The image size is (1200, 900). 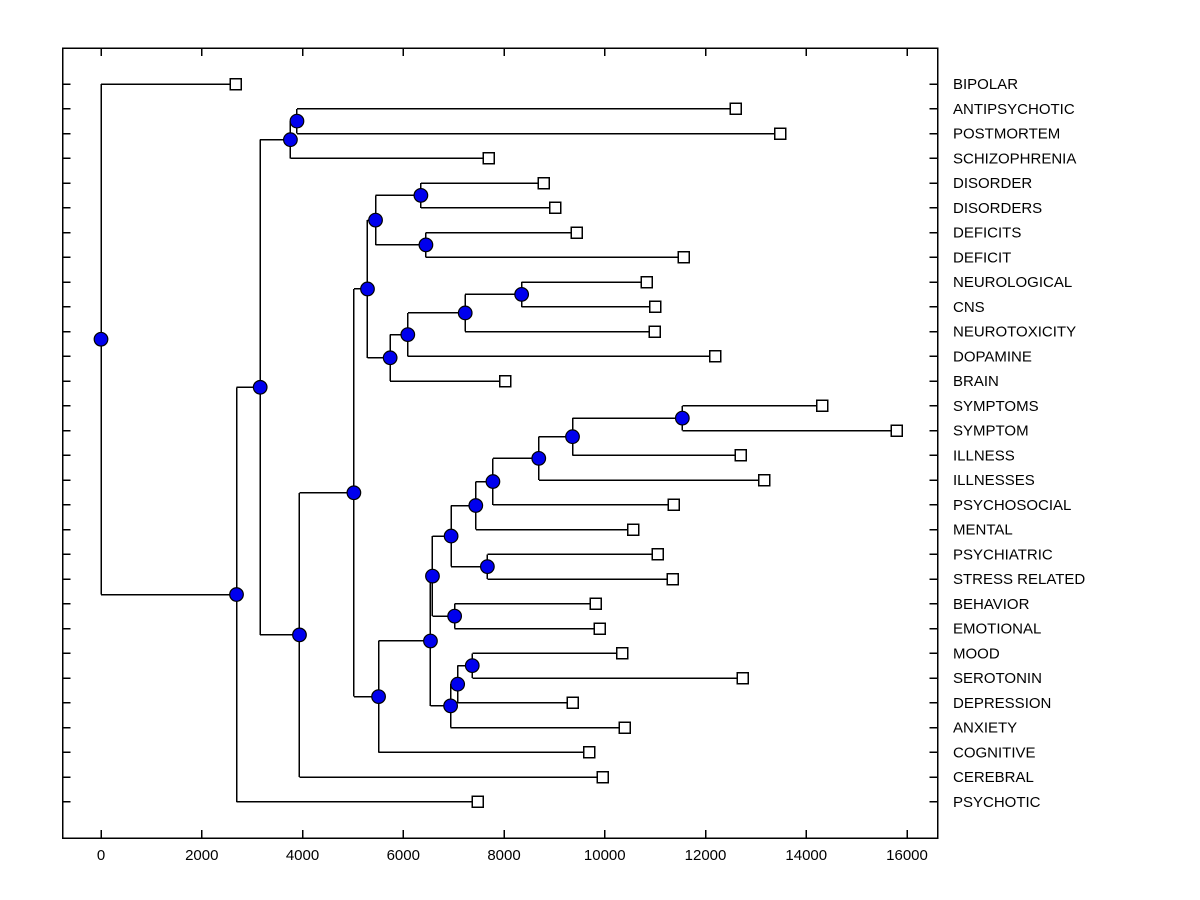 I want to click on leaf-label-postmortem: POSTMORTEM, so click(x=1006, y=134).